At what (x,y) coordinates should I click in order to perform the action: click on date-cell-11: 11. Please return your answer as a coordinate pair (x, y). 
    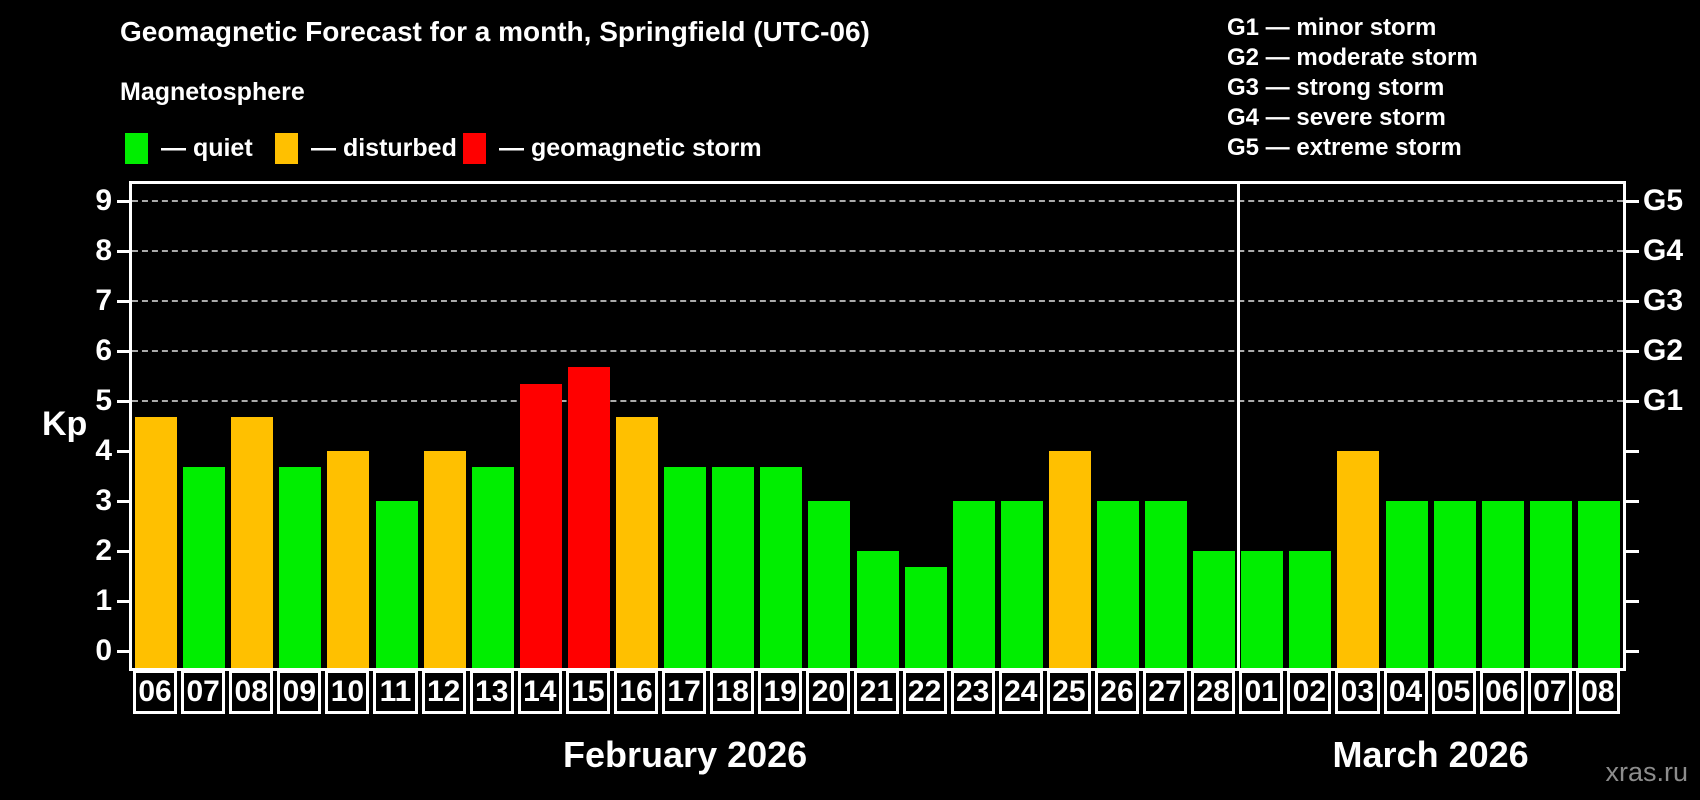
    Looking at the image, I should click on (395, 692).